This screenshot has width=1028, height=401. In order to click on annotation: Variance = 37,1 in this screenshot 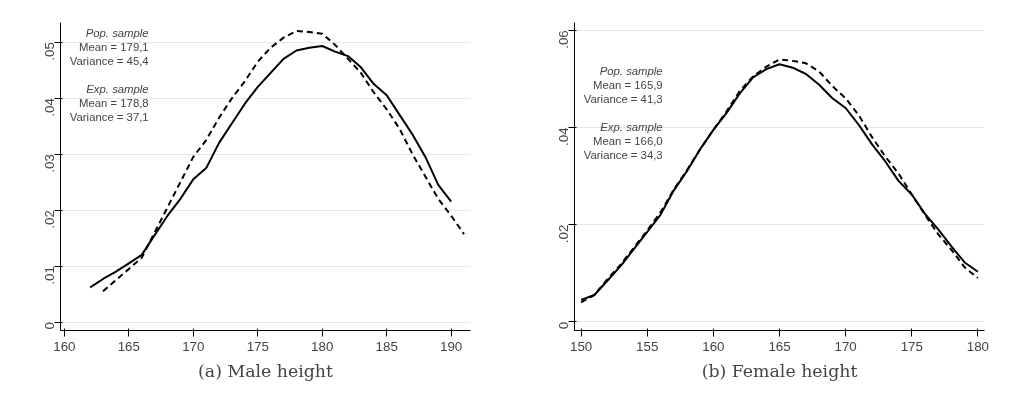, I will do `click(109, 116)`.